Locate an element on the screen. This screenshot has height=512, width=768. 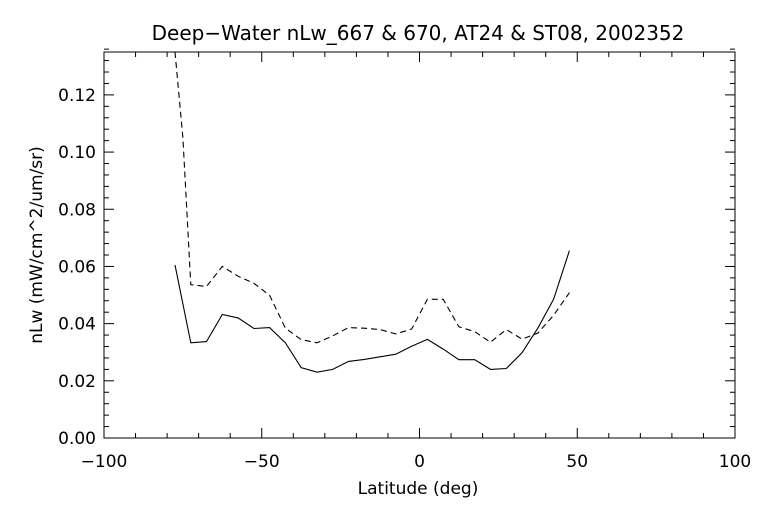
y-tick-label: 0.12 is located at coordinates (77, 96).